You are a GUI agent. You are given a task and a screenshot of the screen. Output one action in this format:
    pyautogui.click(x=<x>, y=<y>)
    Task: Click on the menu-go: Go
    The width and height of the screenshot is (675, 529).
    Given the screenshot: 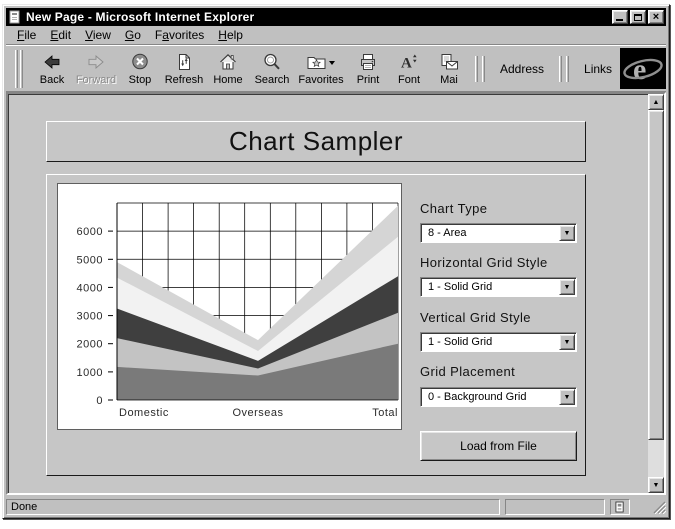 What is the action you would take?
    pyautogui.click(x=132, y=35)
    